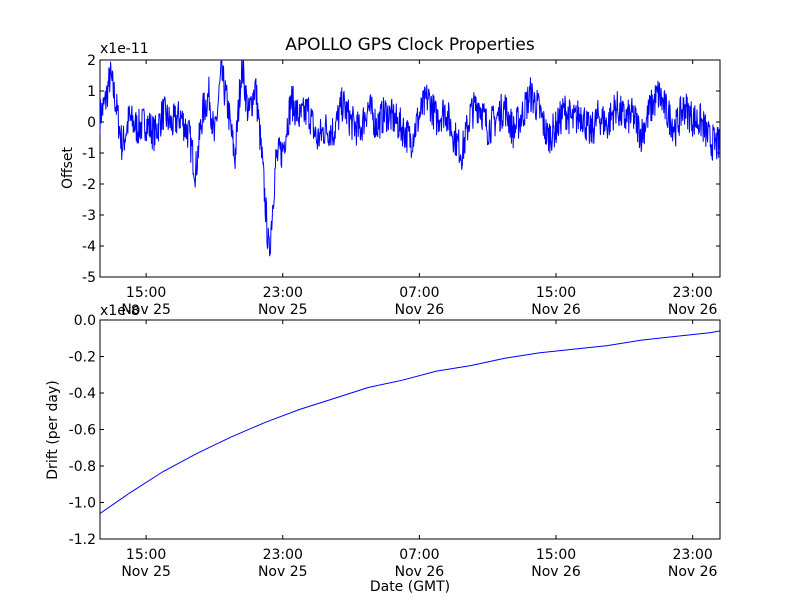  I want to click on y-tick-label: -0.8, so click(82, 467).